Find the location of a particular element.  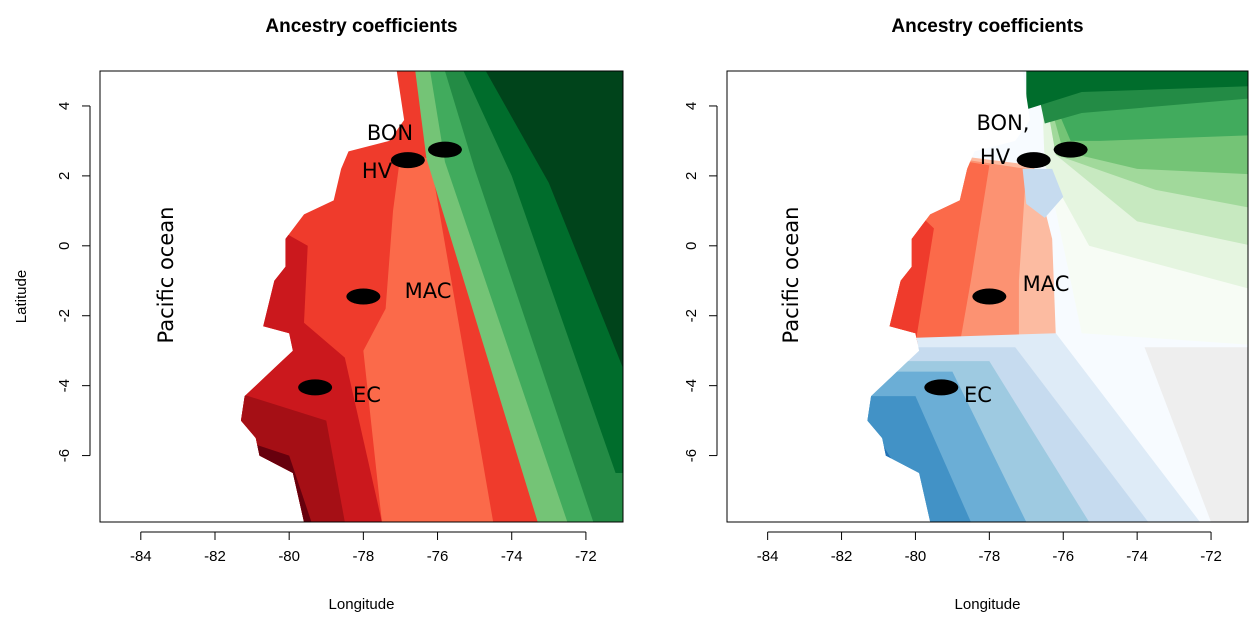

annotation: BON is located at coordinates (390, 133).